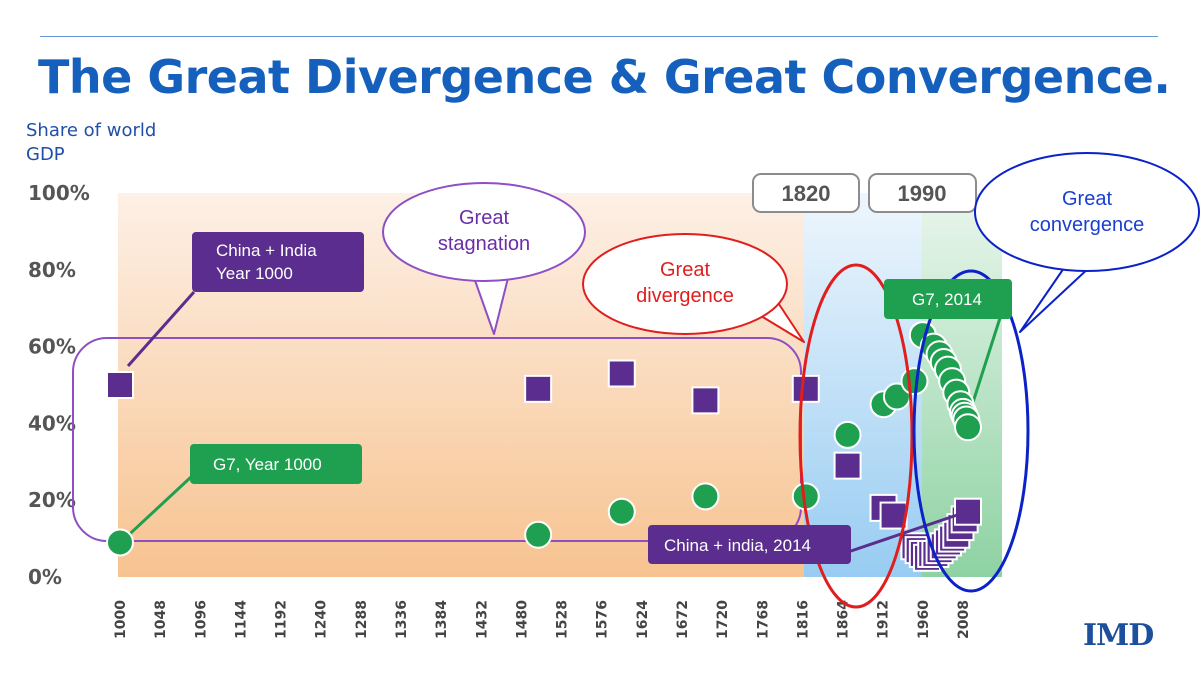 The height and width of the screenshot is (675, 1200). What do you see at coordinates (484, 258) in the screenshot?
I see `bubble-great-stagnation: Great stagnation` at bounding box center [484, 258].